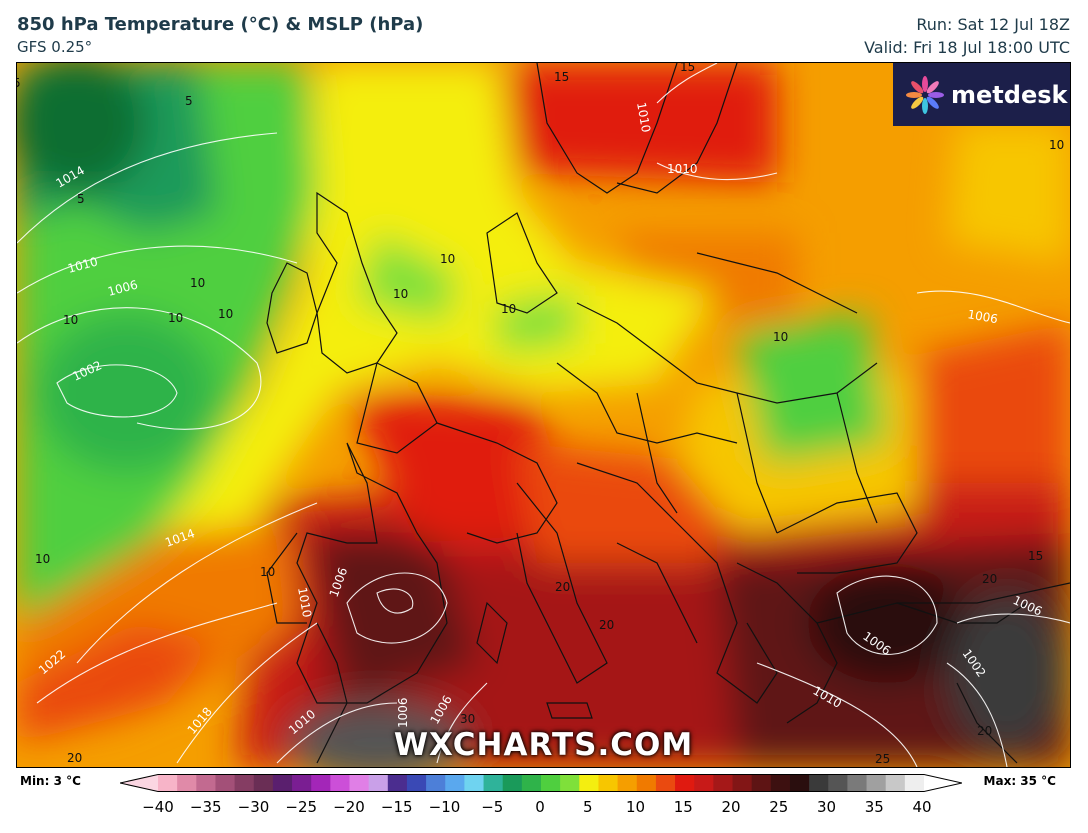 This screenshot has width=1088, height=833. I want to click on temp-label: 25, so click(882, 759).